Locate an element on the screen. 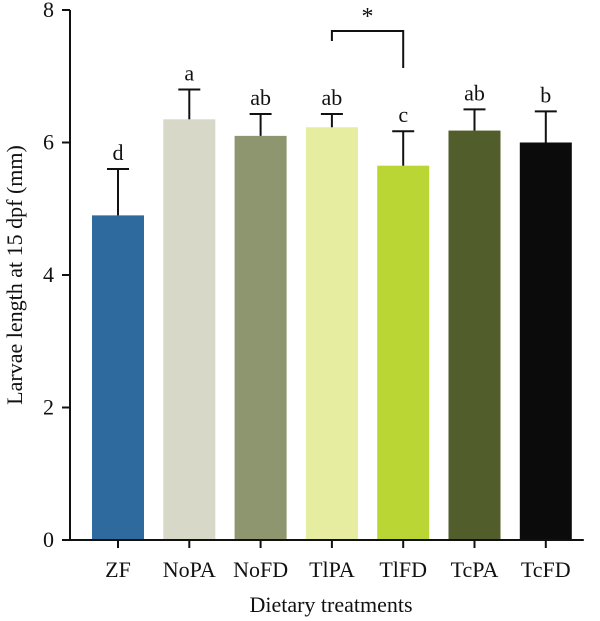 The height and width of the screenshot is (621, 600). y-tick-label-2: 2 is located at coordinates (48, 407).